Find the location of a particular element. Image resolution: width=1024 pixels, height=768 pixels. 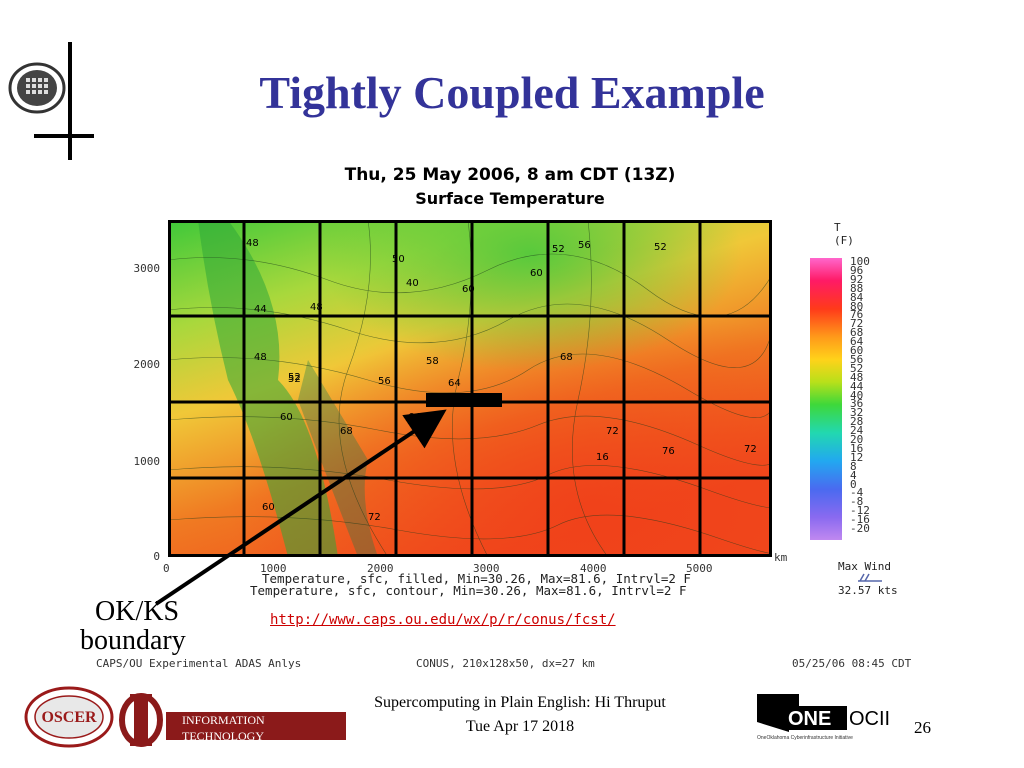

map-footer-grid: CONUS, 210x128x50, dx=27 km is located at coordinates (505, 663).